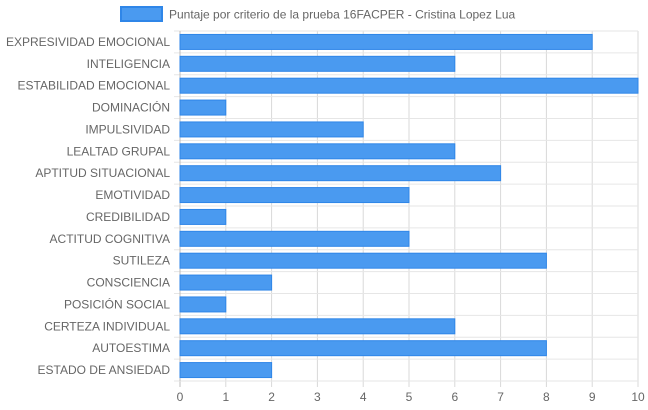 This screenshot has height=410, width=648. I want to click on x-tick-label: 6, so click(454, 397).